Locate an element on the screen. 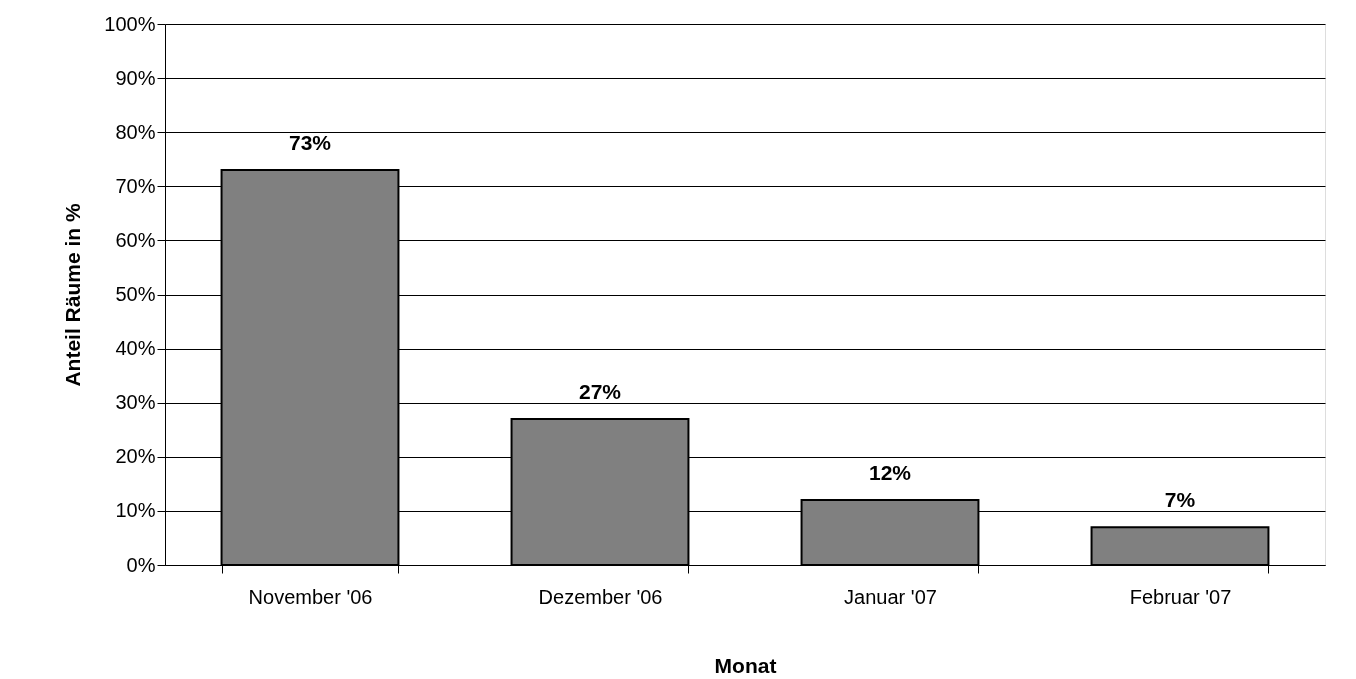 This screenshot has width=1356, height=679. y-tick-label: 30% is located at coordinates (135, 402).